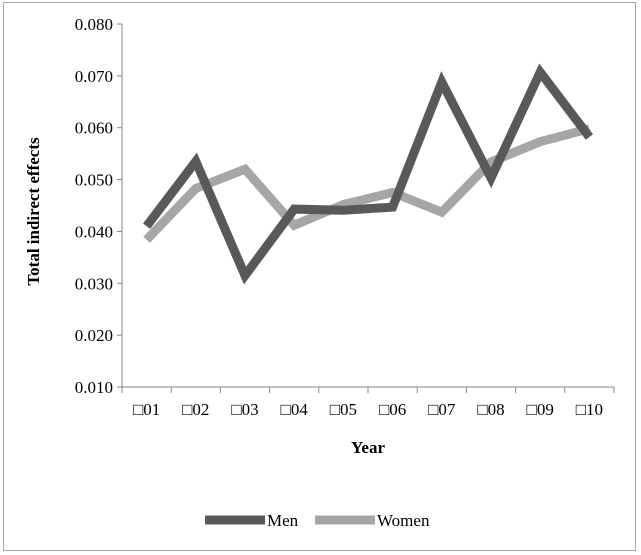 This screenshot has height=555, width=641. I want to click on y-tick-label: 0.020, so click(94, 335).